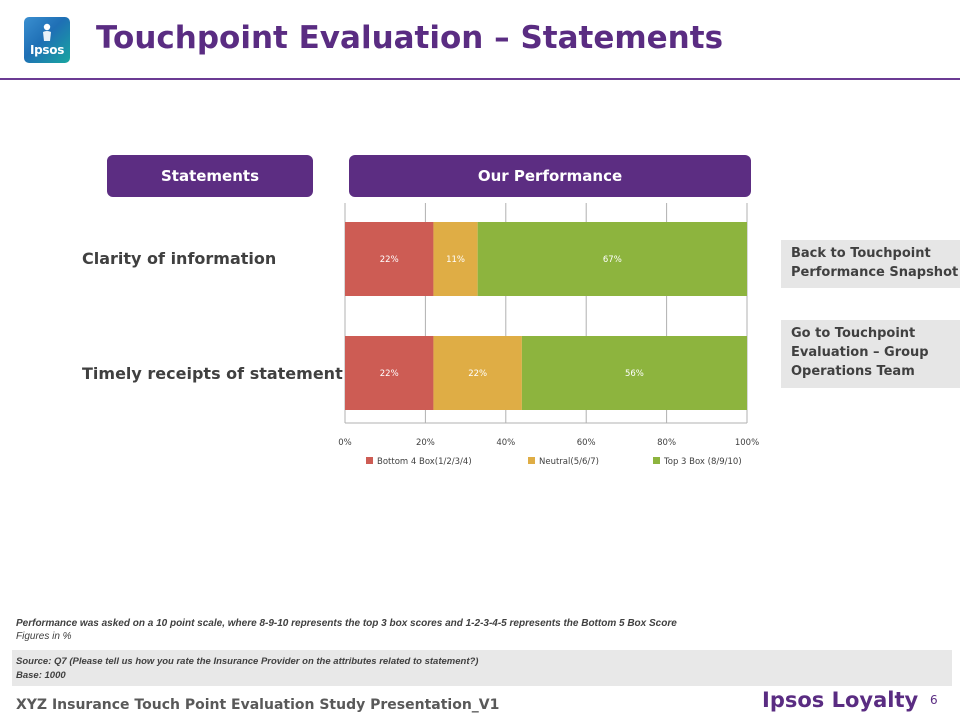 The width and height of the screenshot is (960, 720). Describe the element at coordinates (47, 50) in the screenshot. I see `logo-text: Ipsos` at that location.